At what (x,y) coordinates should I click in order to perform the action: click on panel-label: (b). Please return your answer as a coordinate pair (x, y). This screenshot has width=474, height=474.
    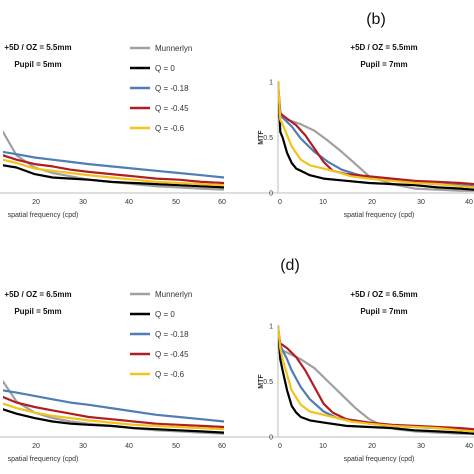
    Looking at the image, I should click on (376, 19).